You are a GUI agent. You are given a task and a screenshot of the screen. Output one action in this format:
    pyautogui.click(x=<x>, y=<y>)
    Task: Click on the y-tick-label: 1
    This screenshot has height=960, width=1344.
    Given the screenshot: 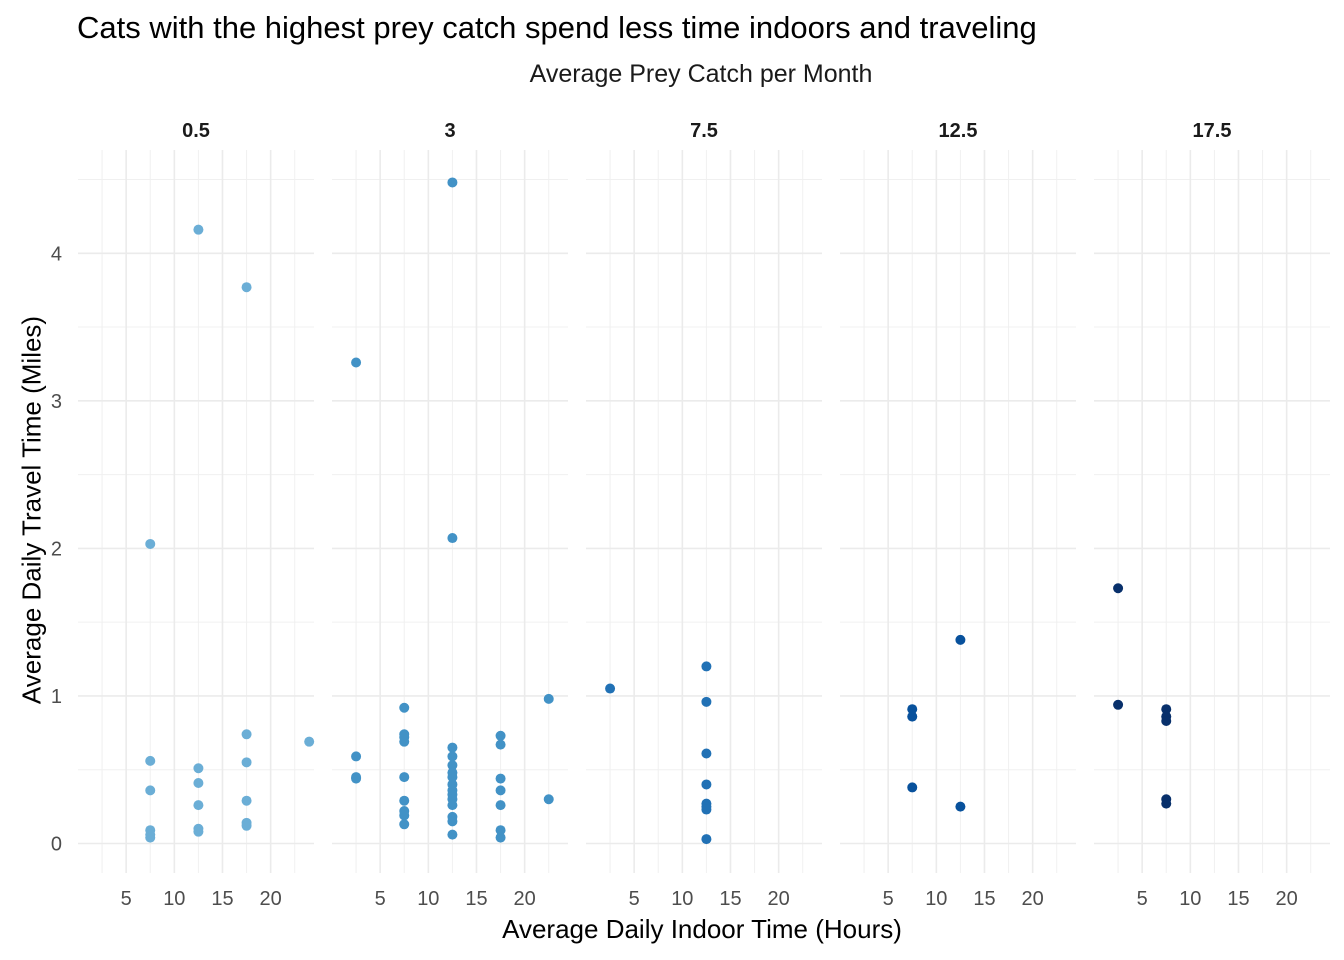 What is the action you would take?
    pyautogui.click(x=56, y=697)
    